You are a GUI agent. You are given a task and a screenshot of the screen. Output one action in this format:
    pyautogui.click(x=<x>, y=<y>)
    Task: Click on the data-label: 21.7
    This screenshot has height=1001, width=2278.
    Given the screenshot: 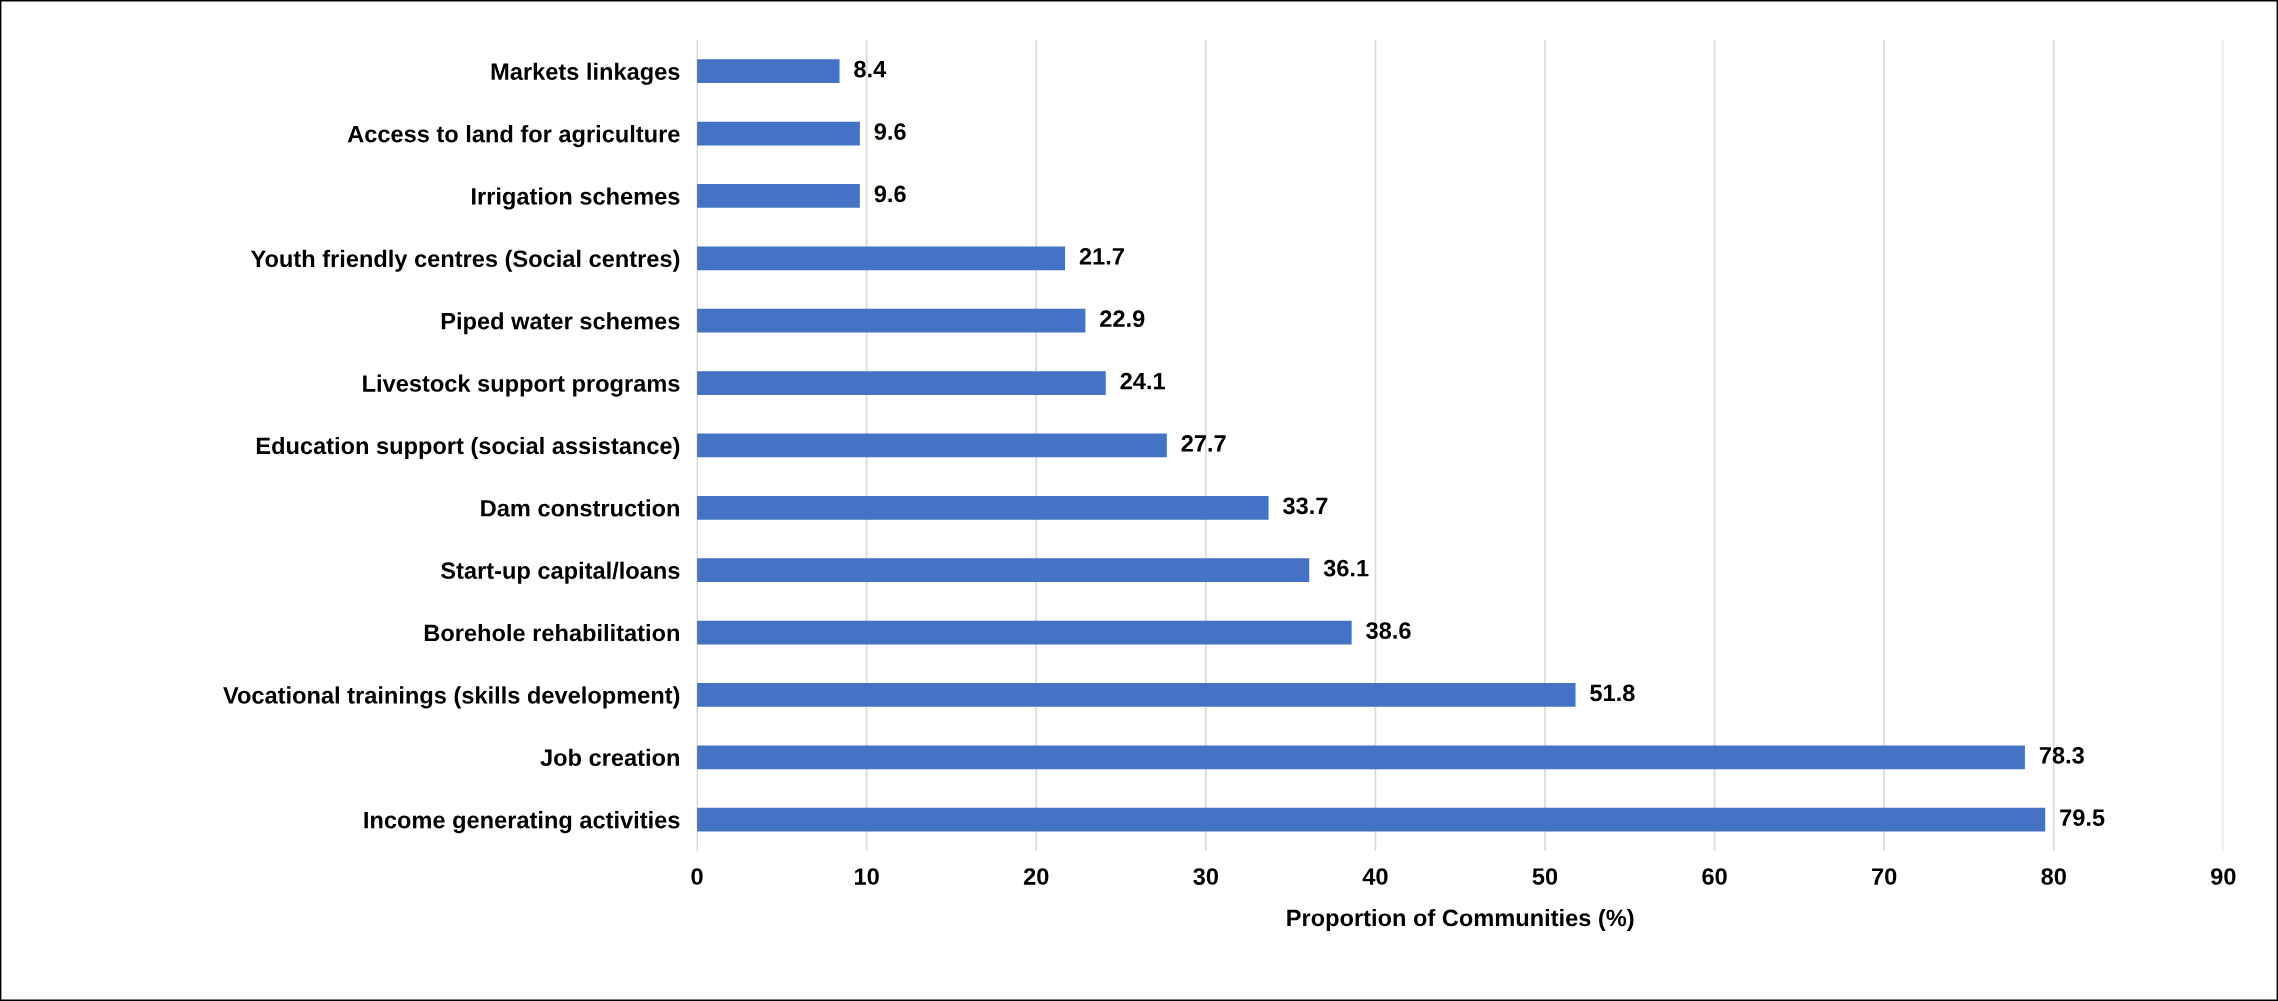 What is the action you would take?
    pyautogui.click(x=1101, y=256)
    